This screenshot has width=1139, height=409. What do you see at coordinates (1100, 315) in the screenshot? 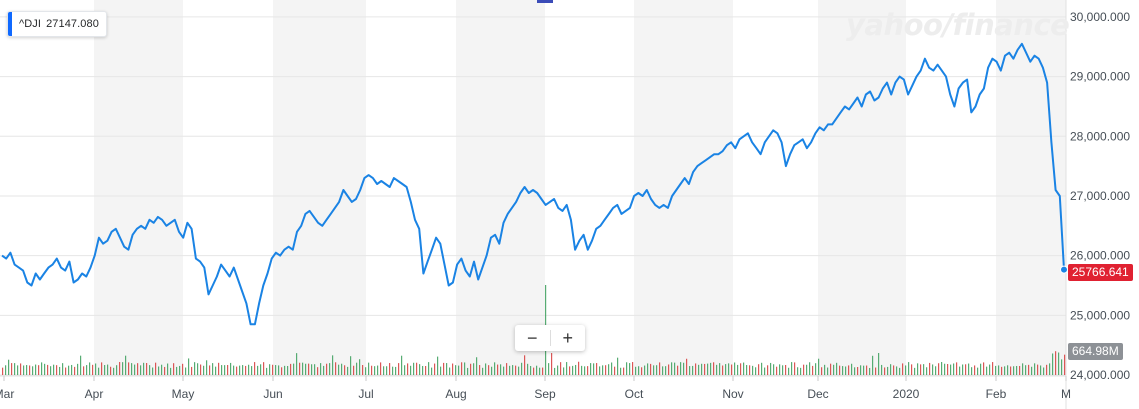
I see `y-tick-label: 25,000.000` at bounding box center [1100, 315].